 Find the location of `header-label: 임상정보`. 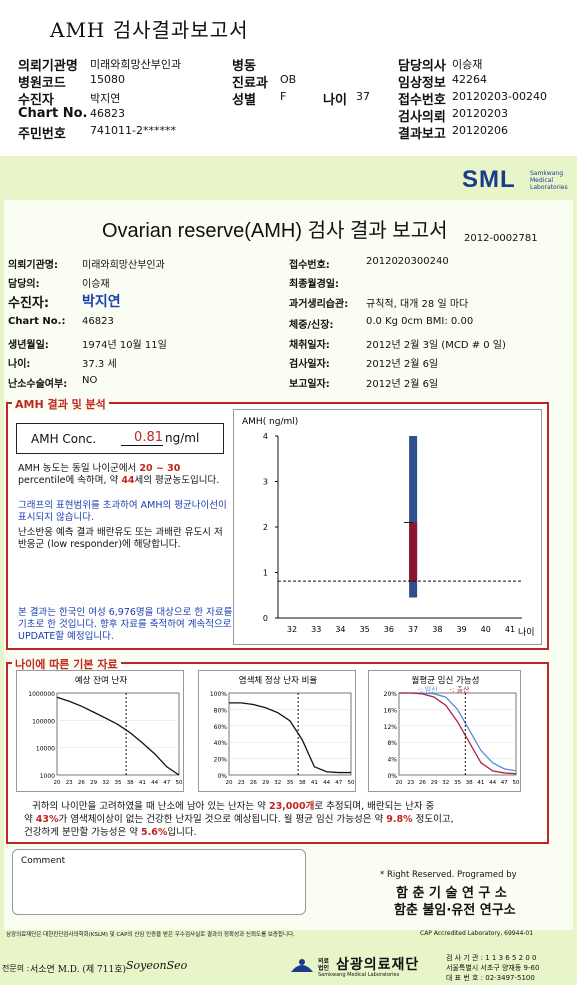

header-label: 임상정보 is located at coordinates (422, 83).